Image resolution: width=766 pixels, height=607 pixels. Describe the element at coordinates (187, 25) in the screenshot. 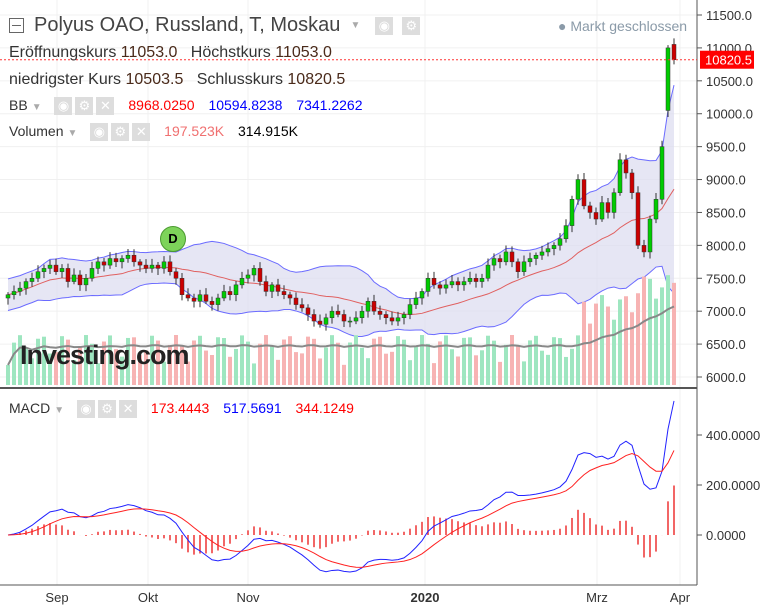

I see `instrument-title: Polyus OAO, Russland, T, Moskau` at that location.